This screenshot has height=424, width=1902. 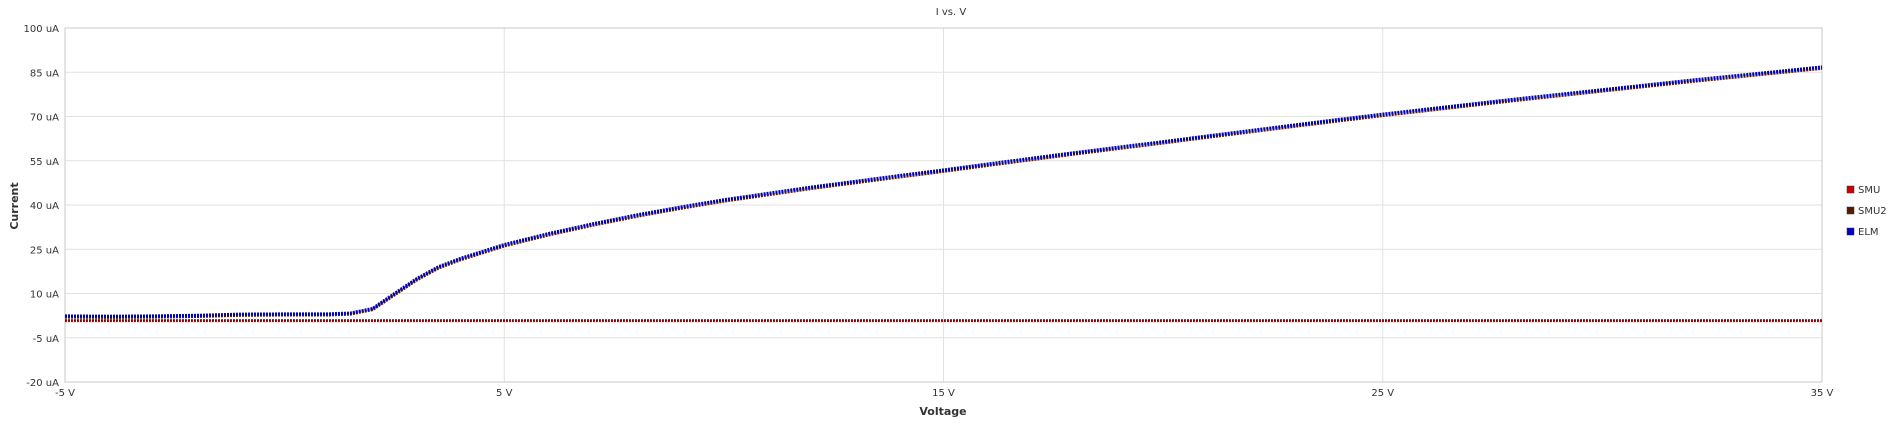 I want to click on legend-label-smu: SMU, so click(x=1869, y=190).